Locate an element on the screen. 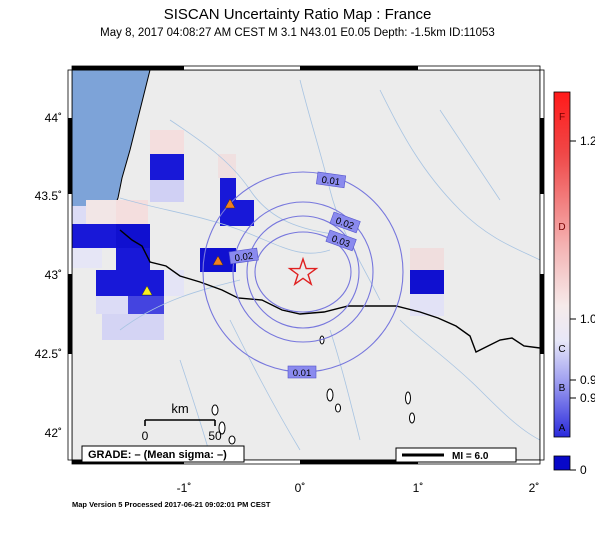 The image size is (595, 543). mi-text: MI = 6.0 is located at coordinates (470, 456).